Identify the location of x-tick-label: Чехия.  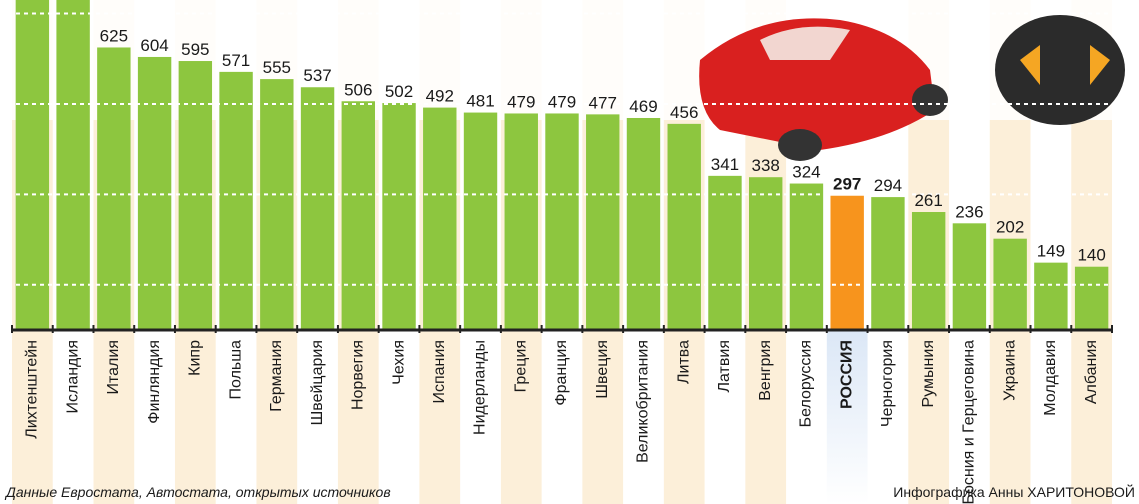
(398, 362).